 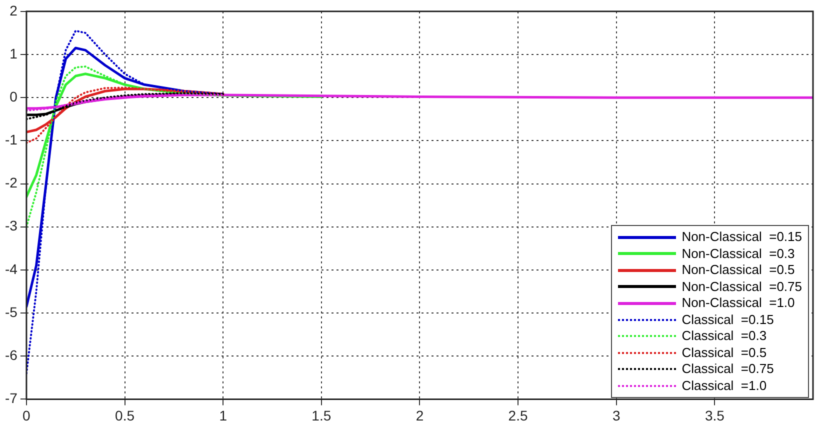 I want to click on y-tick-label: -1, so click(x=11, y=140).